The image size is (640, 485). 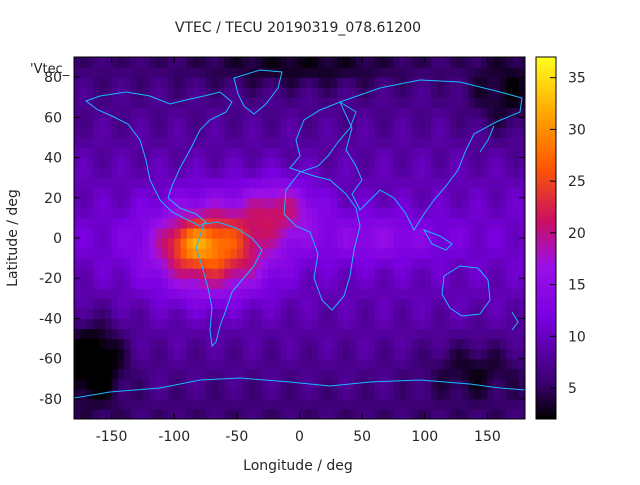 What do you see at coordinates (258, 92) in the screenshot?
I see `coastline-greenland` at bounding box center [258, 92].